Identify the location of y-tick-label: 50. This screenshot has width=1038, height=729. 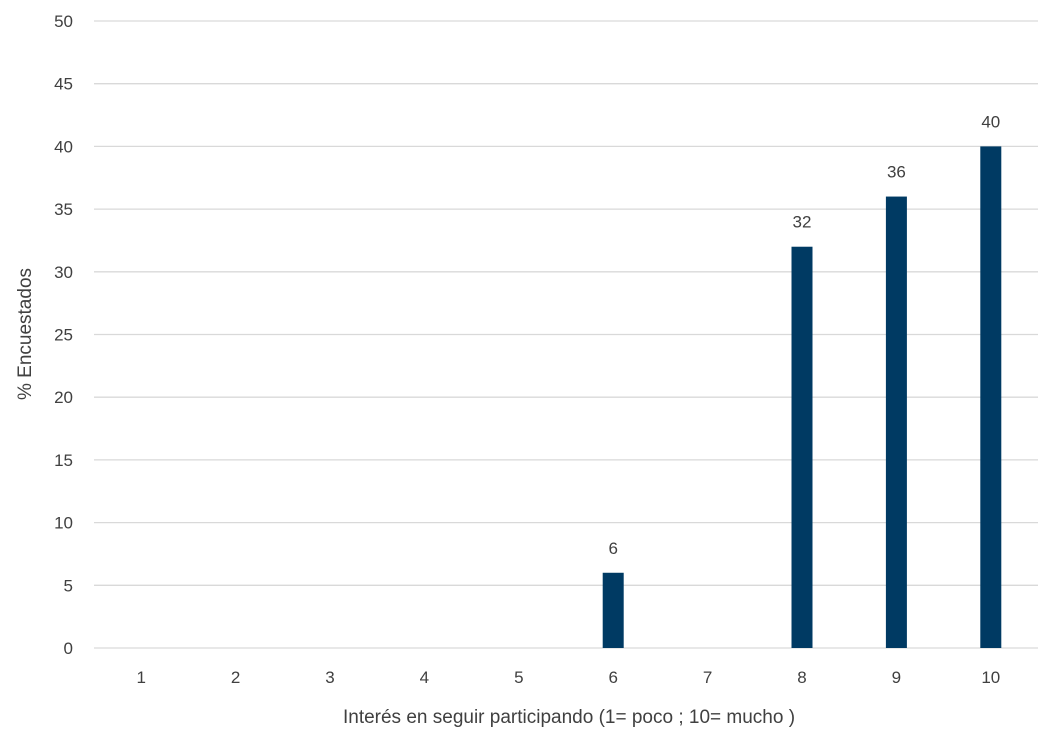
(63, 21).